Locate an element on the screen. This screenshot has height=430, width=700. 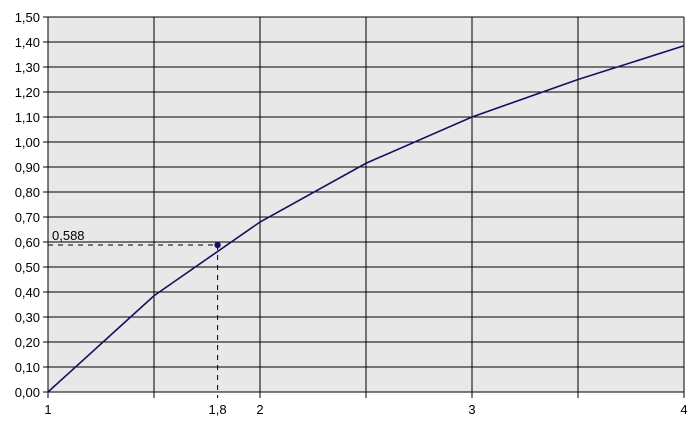
y-tick-label: 1,40 is located at coordinates (27, 42).